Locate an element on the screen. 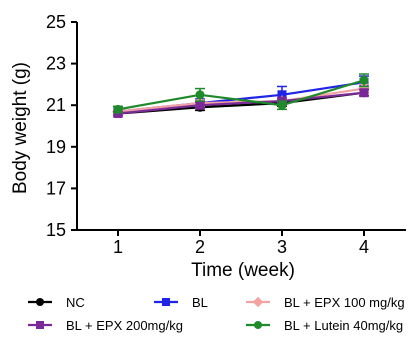 This screenshot has height=352, width=417. x-axis-label: Time (week) is located at coordinates (243, 270).